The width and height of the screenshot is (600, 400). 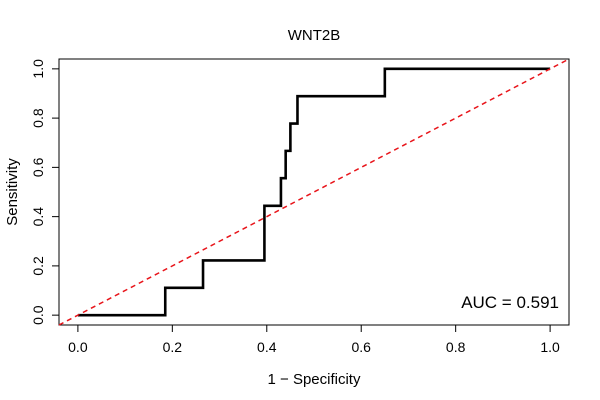 What do you see at coordinates (38, 217) in the screenshot?
I see `y-tick-label: 0.4` at bounding box center [38, 217].